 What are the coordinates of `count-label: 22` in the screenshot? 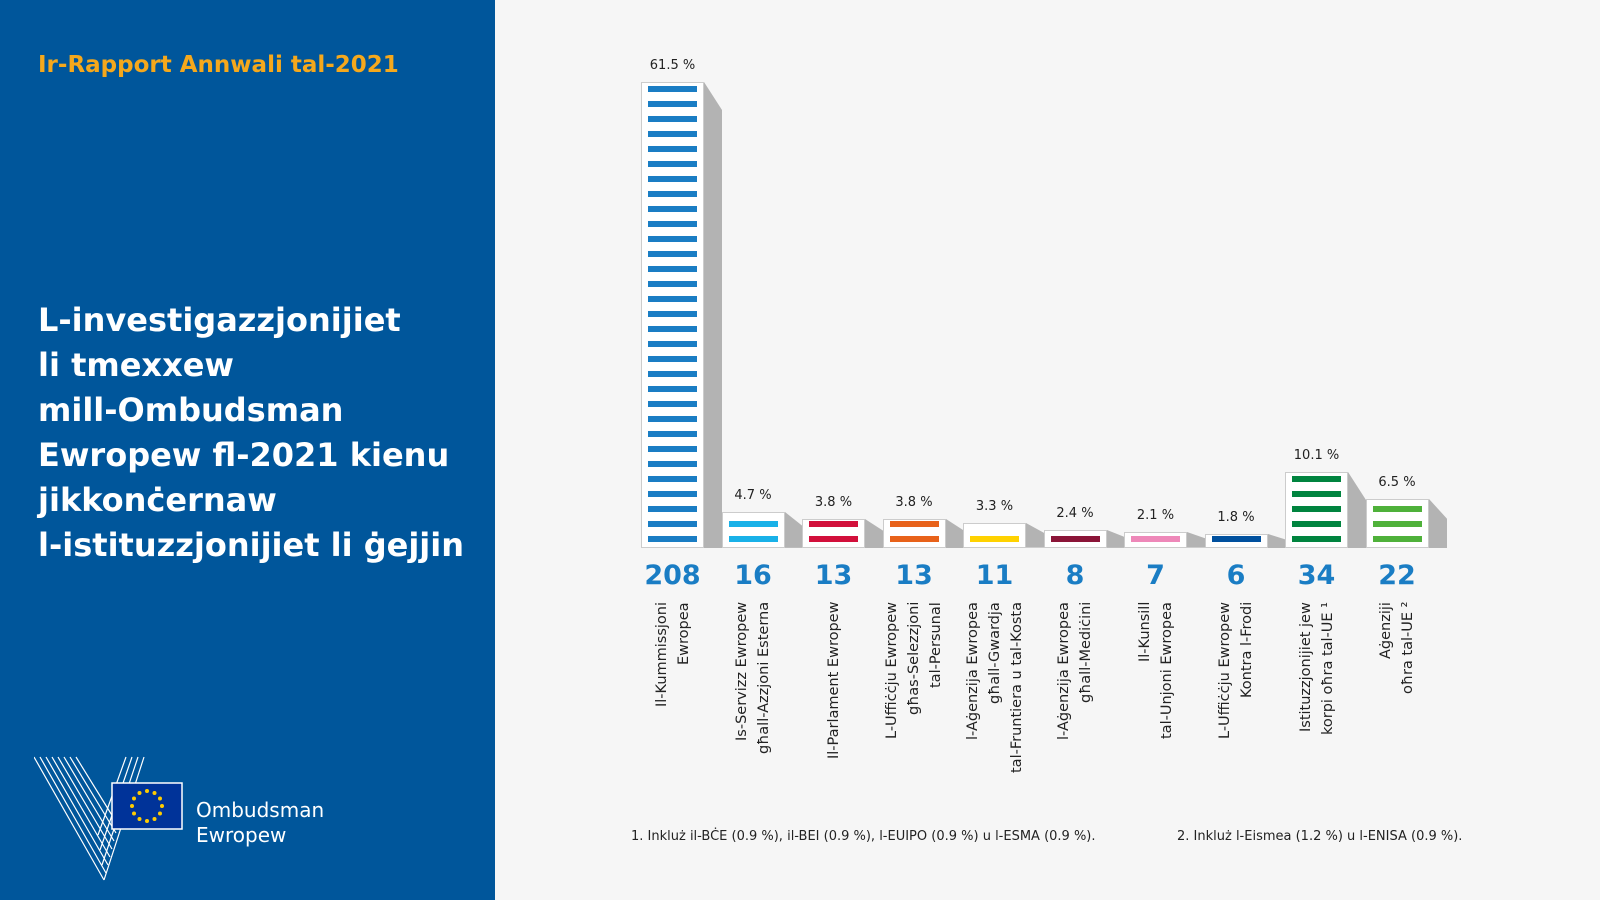 It's located at (1397, 575).